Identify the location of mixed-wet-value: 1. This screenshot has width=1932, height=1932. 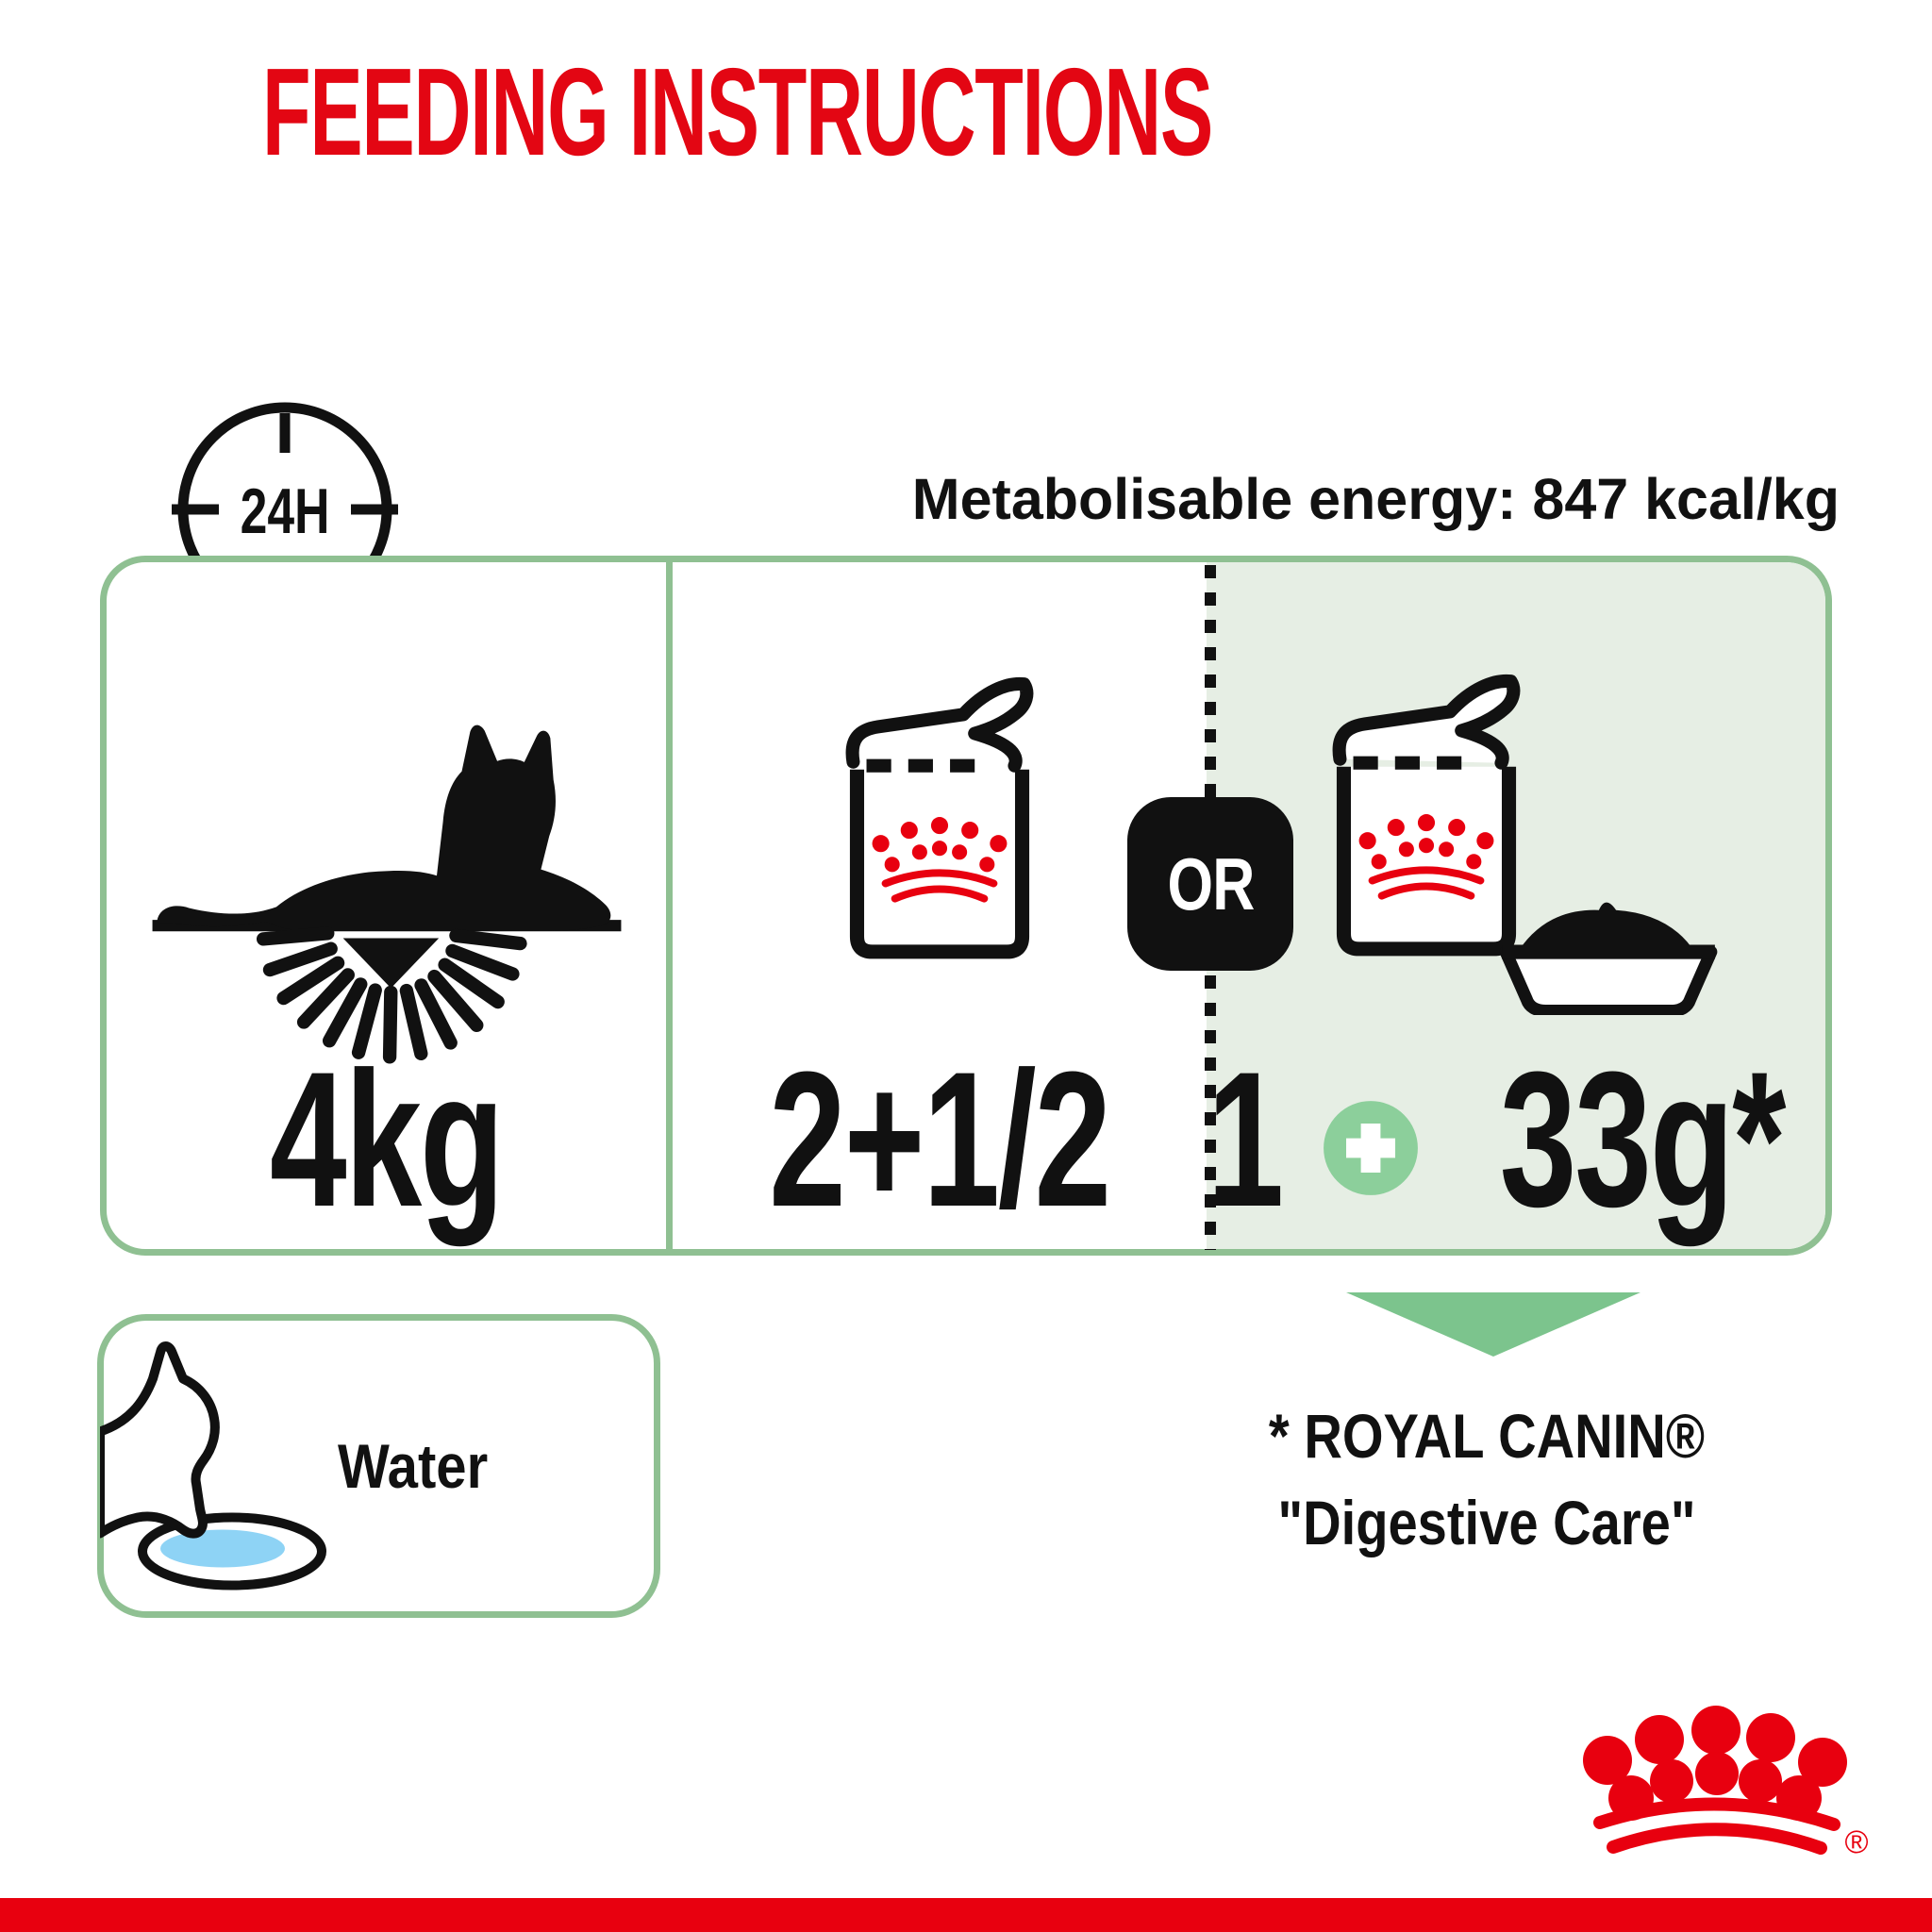
(1246, 1140).